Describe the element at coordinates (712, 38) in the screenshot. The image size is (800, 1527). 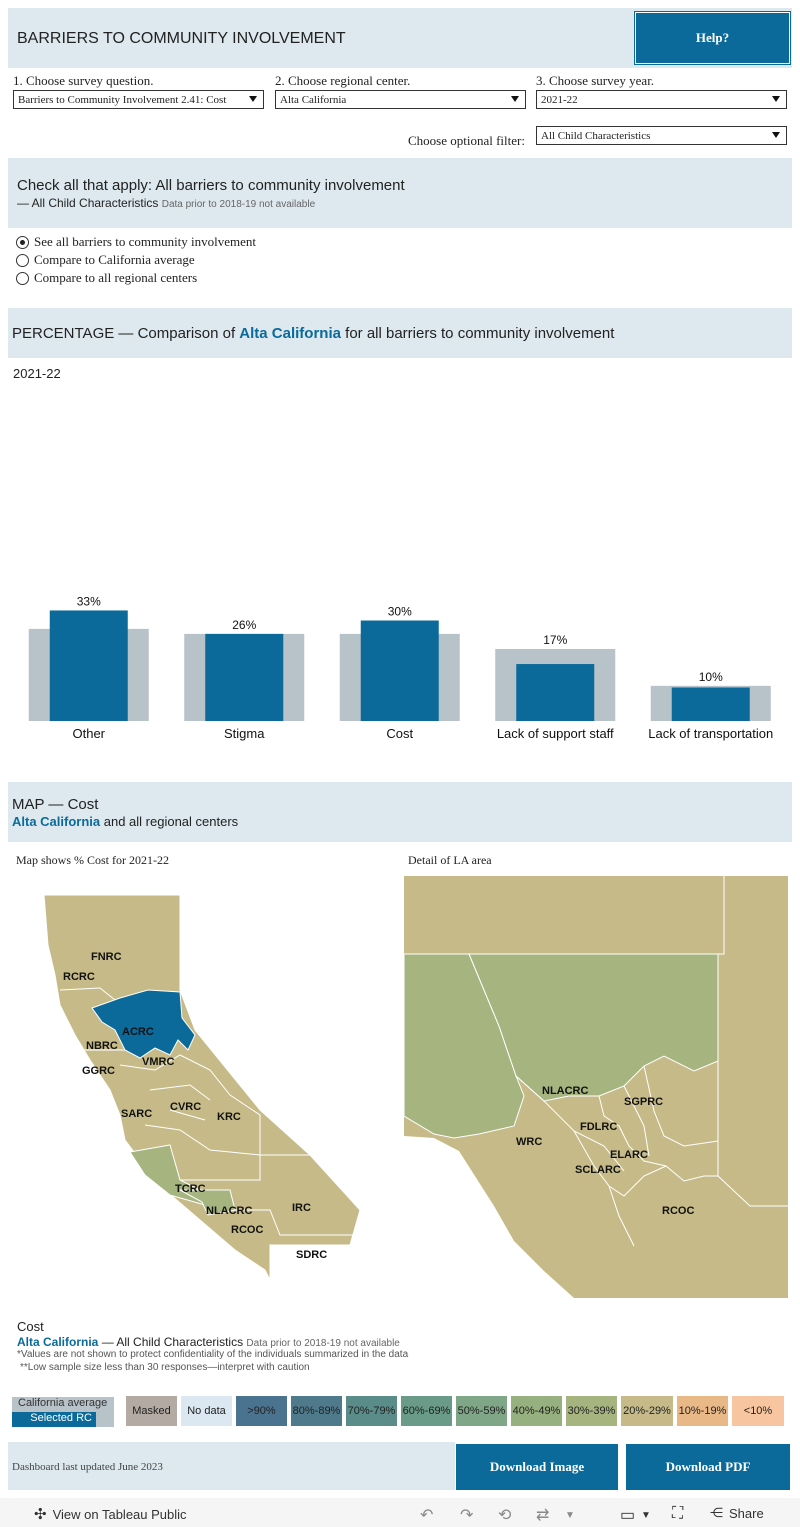
I see `help-button: Help?` at that location.